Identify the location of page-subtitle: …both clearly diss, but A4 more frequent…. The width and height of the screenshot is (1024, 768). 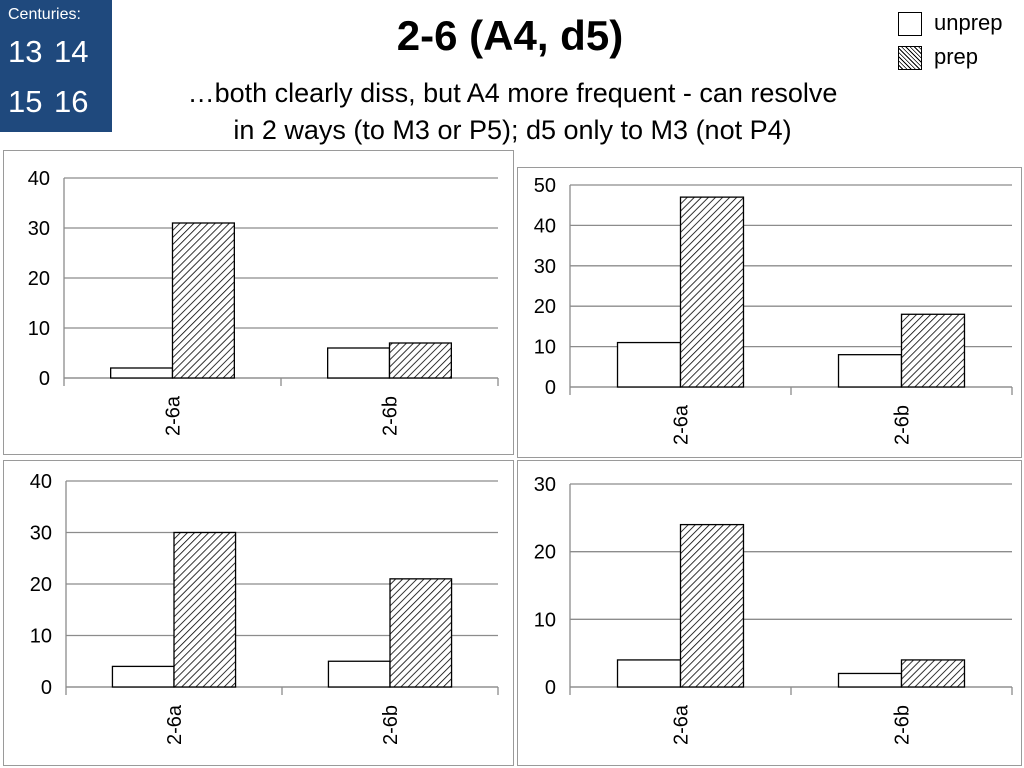
(512, 112).